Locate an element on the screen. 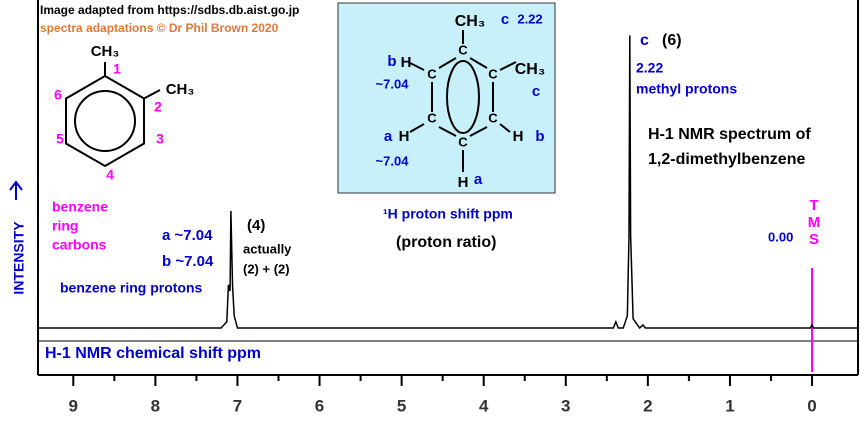 The image size is (860, 423). molecule-label: 1 is located at coordinates (117, 69).